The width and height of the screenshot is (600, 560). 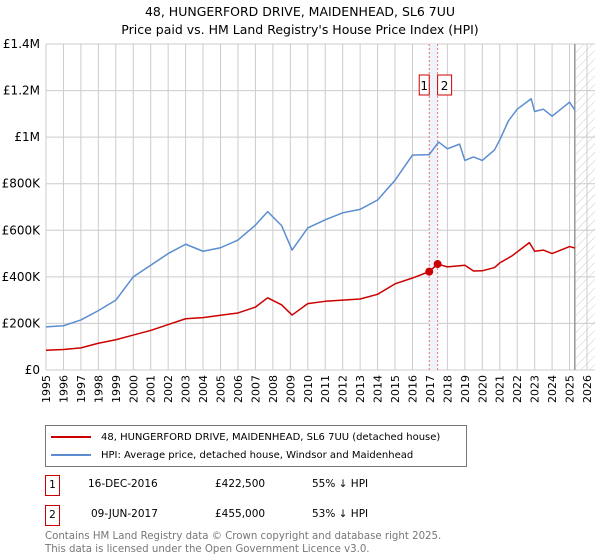 I want to click on transaction-marker: 2, so click(x=52, y=515).